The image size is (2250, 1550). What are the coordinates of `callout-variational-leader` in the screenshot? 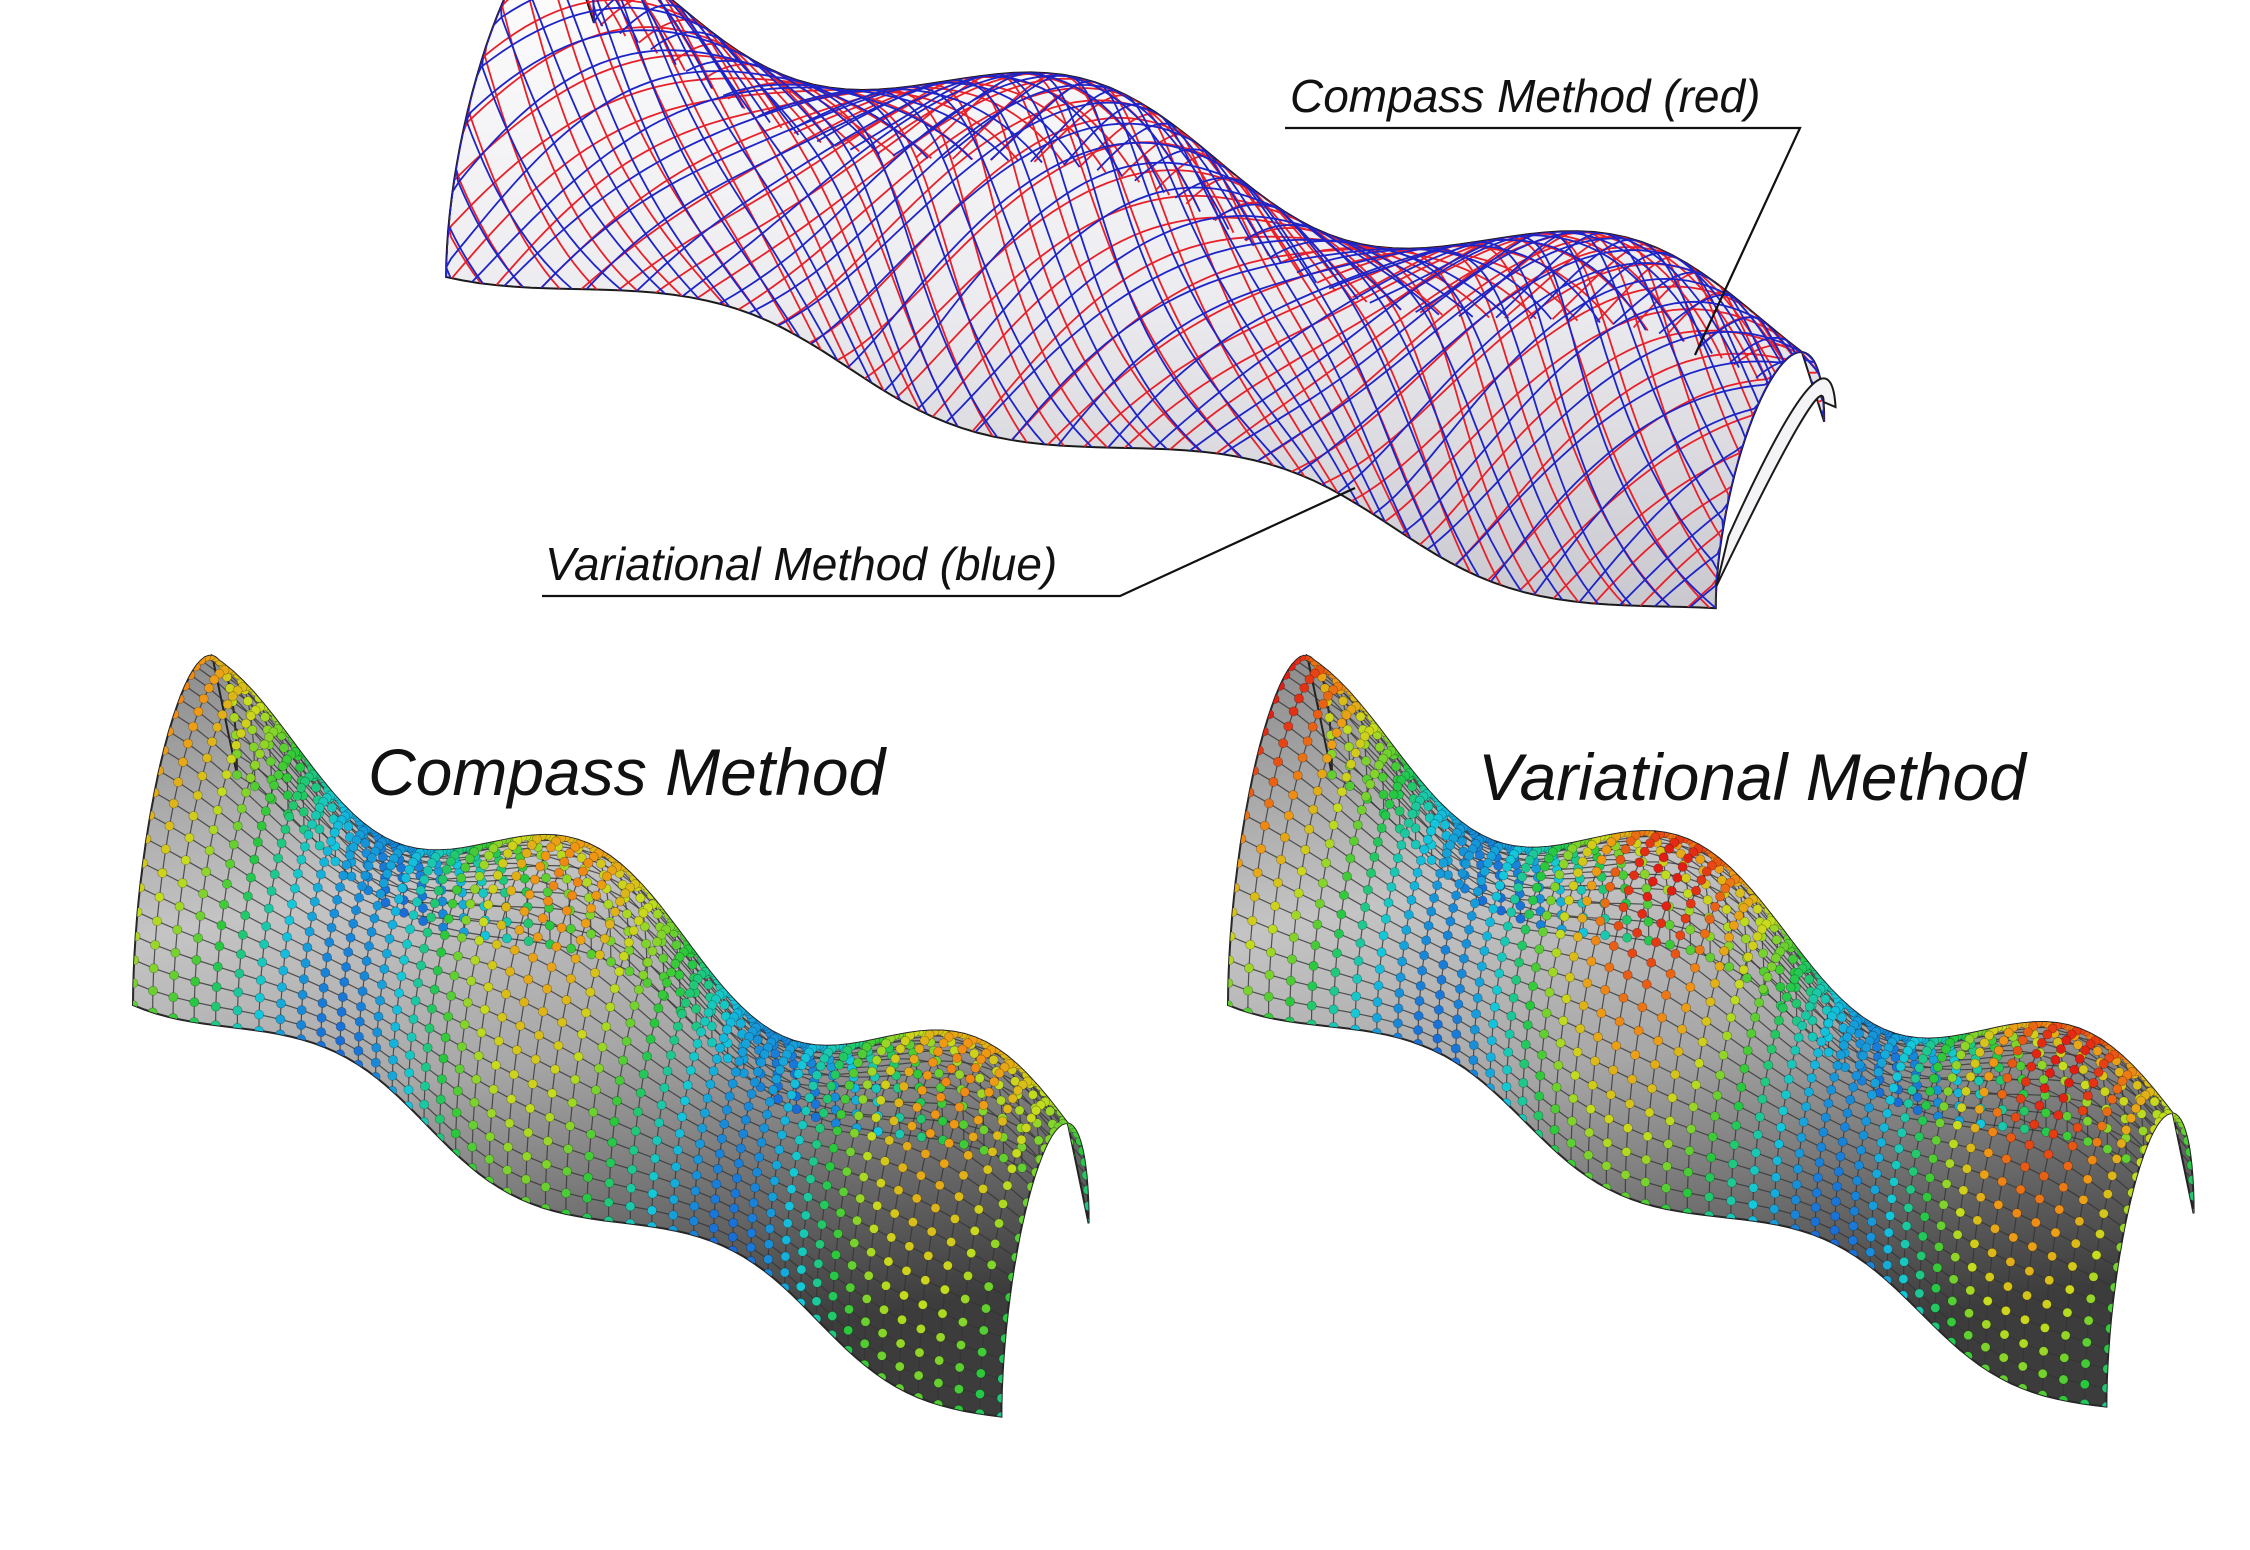 It's located at (949, 542).